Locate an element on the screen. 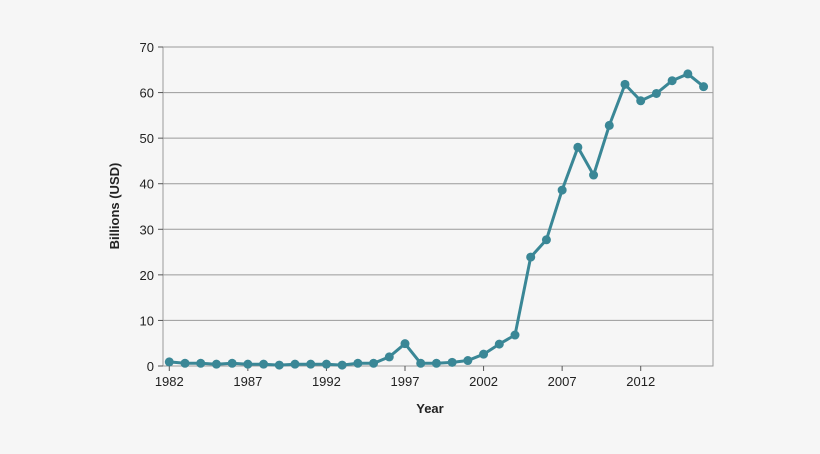 This screenshot has width=820, height=454. y-axis-title: Billions (USD) is located at coordinates (114, 206).